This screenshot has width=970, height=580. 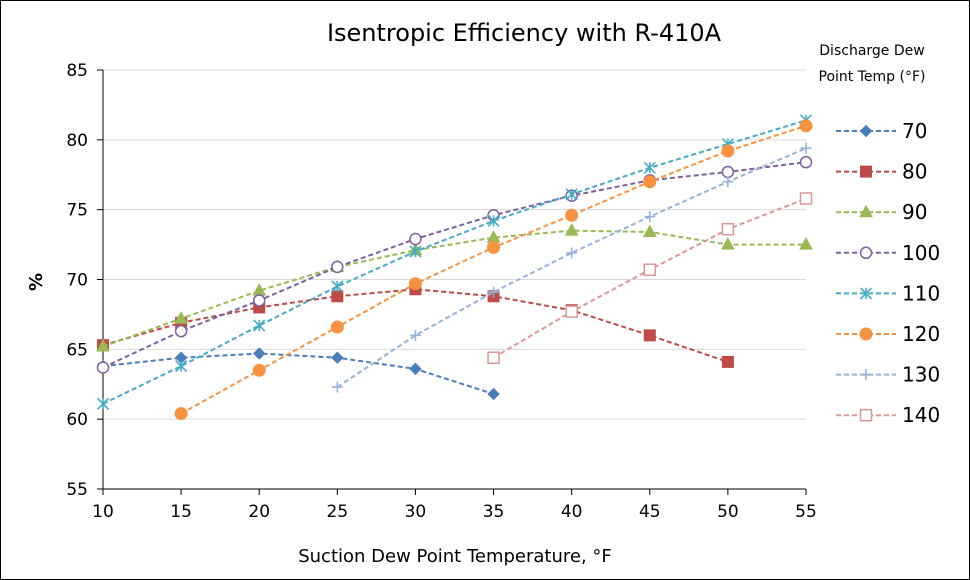 What do you see at coordinates (181, 512) in the screenshot?
I see `x-tick-label-15: 15` at bounding box center [181, 512].